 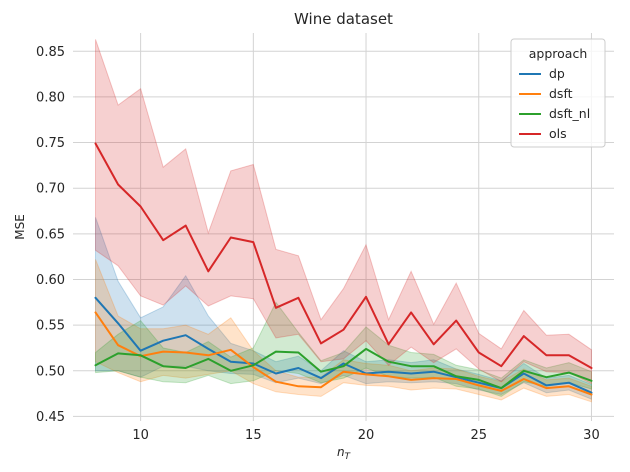 What do you see at coordinates (558, 133) in the screenshot?
I see `legend-label-ols: ols` at bounding box center [558, 133].